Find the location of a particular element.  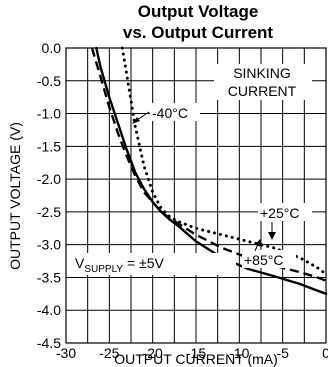

y-tick-label: -3.0 is located at coordinates (49, 245).